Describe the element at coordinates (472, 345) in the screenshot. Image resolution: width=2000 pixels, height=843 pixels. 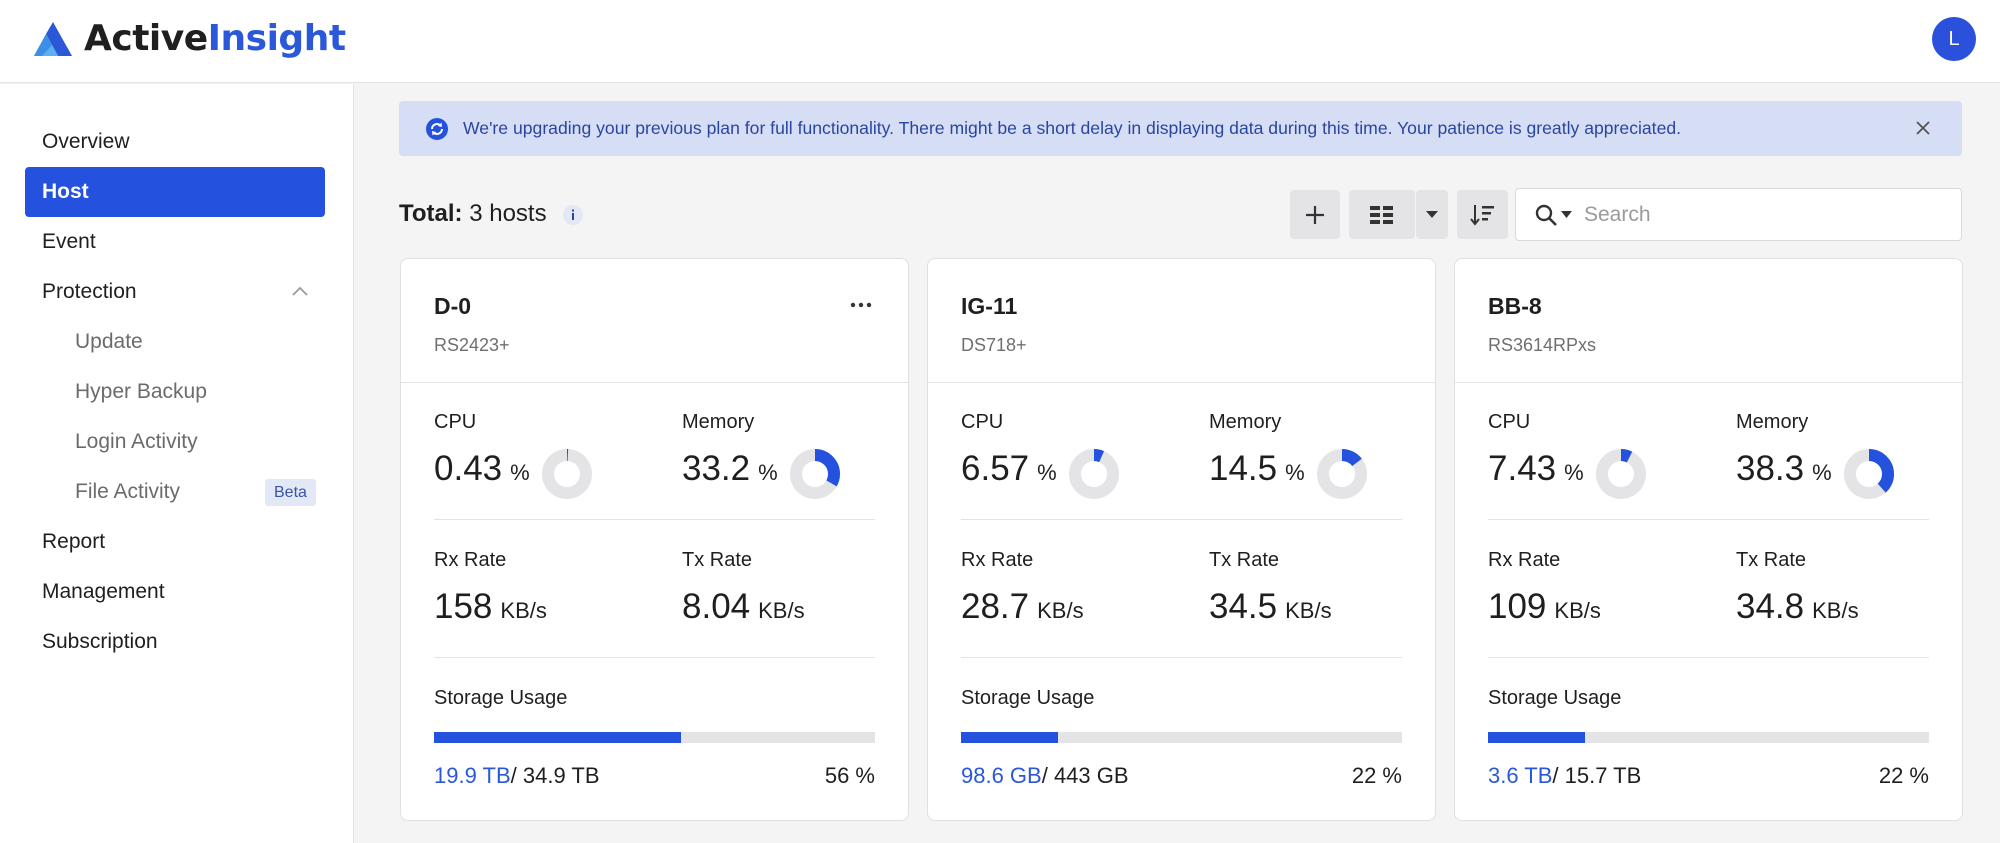
I see `host-model: RS2423+` at that location.